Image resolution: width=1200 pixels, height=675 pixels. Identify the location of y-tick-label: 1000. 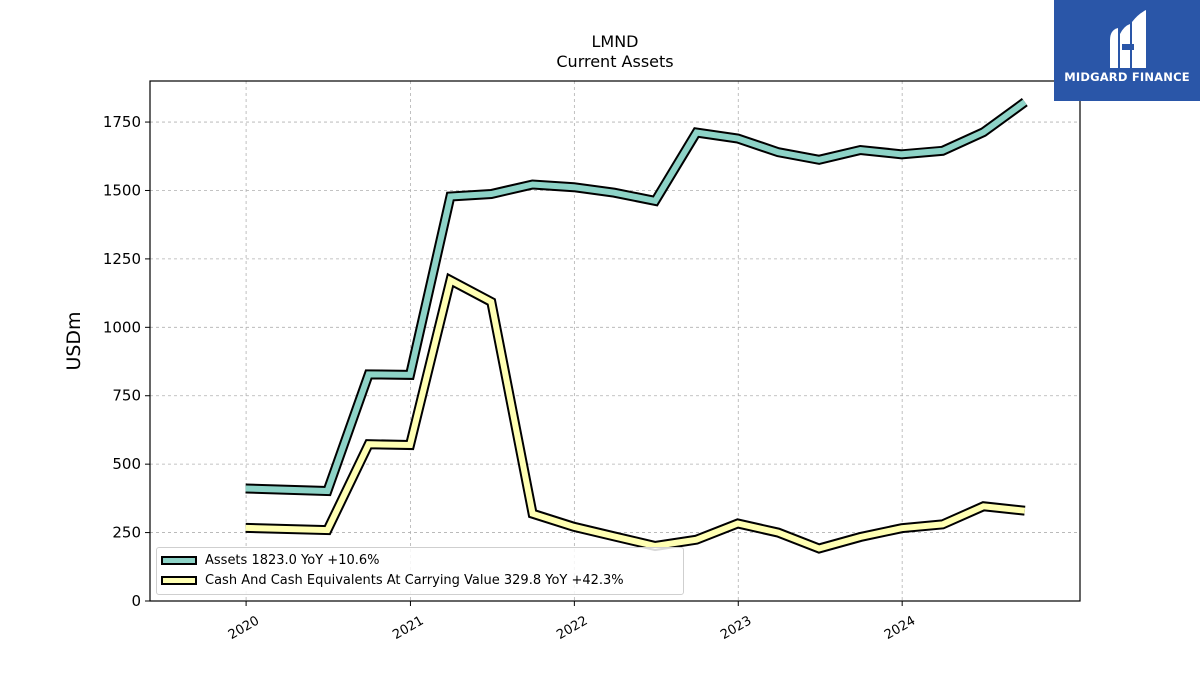
(122, 327).